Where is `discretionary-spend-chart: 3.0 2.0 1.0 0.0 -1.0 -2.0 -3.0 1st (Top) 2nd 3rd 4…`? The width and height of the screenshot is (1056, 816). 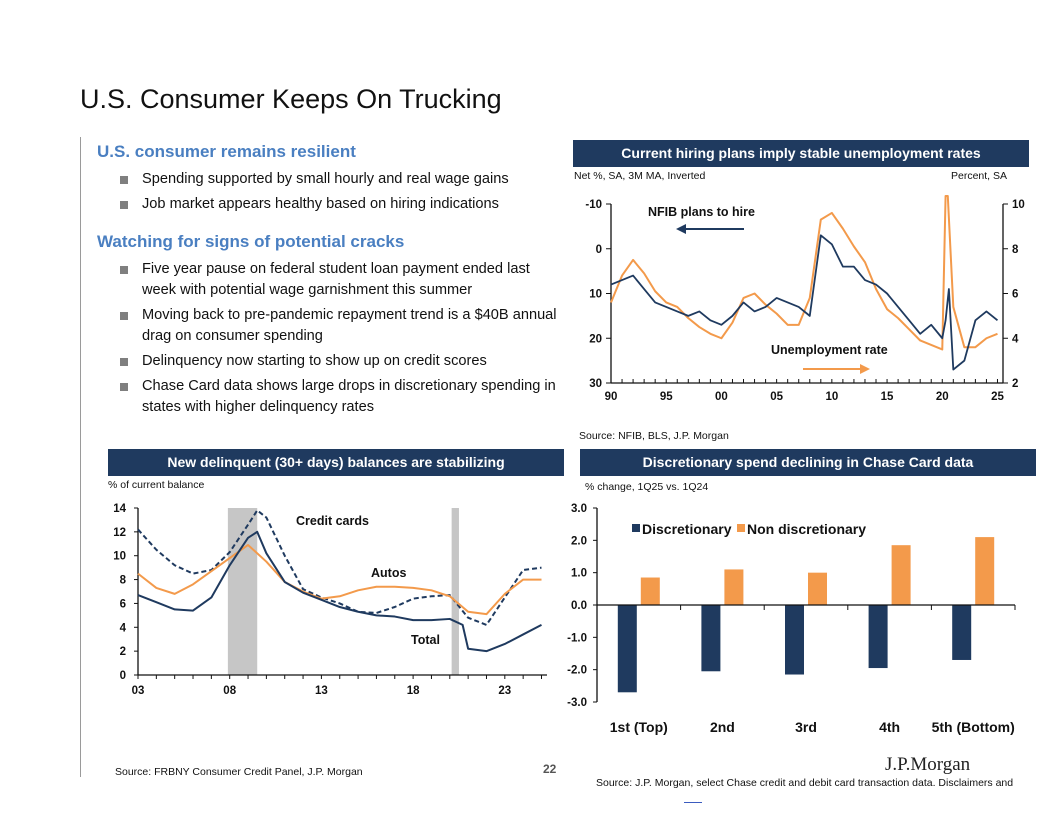
discretionary-spend-chart: 3.0 2.0 1.0 0.0 -1.0 -2.0 -3.0 1st (Top) 2nd 3rd 4… is located at coordinates (791, 619).